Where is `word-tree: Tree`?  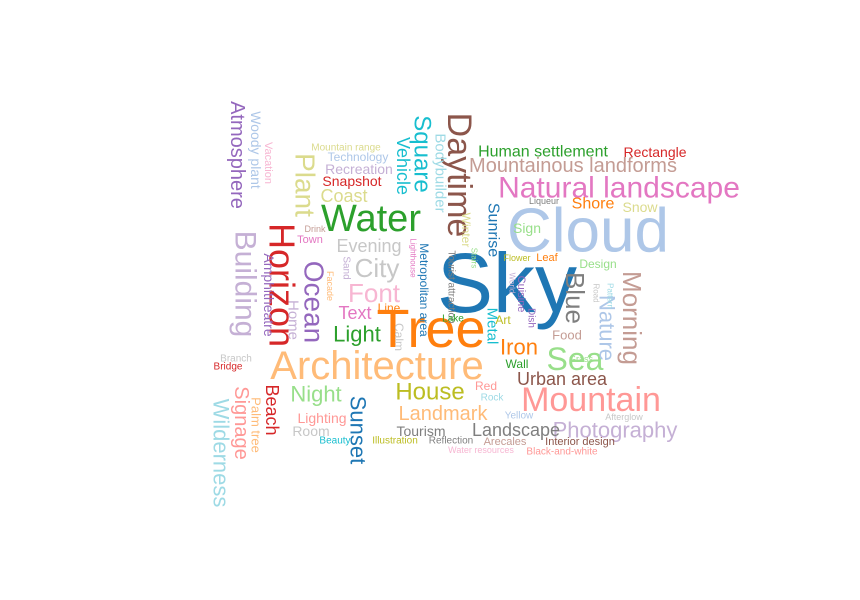 word-tree: Tree is located at coordinates (430, 329).